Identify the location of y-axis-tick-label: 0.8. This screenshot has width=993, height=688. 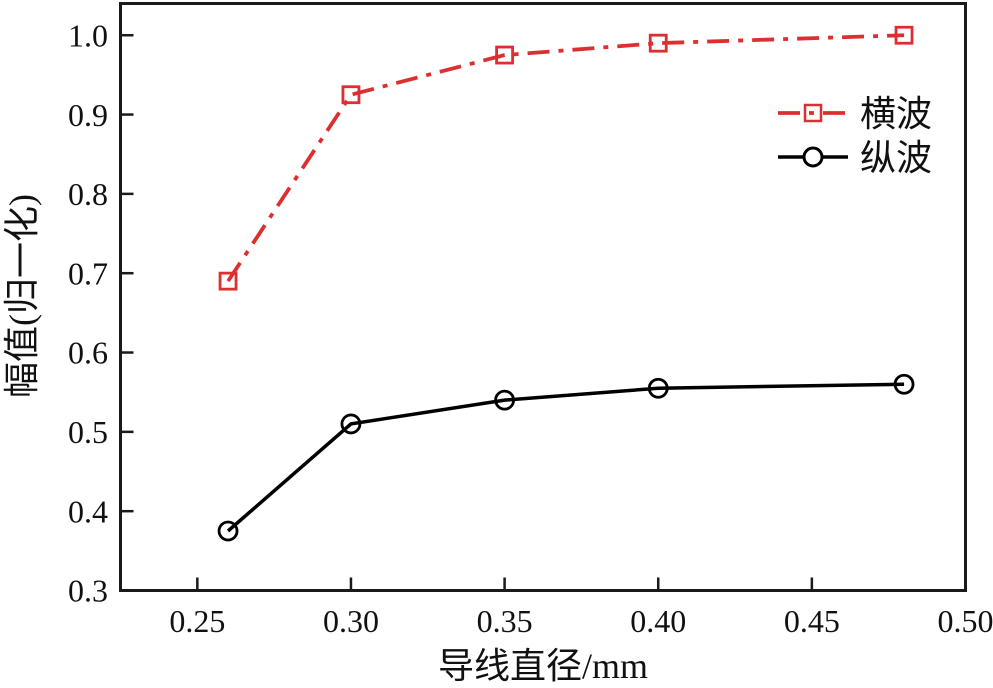
(88, 194).